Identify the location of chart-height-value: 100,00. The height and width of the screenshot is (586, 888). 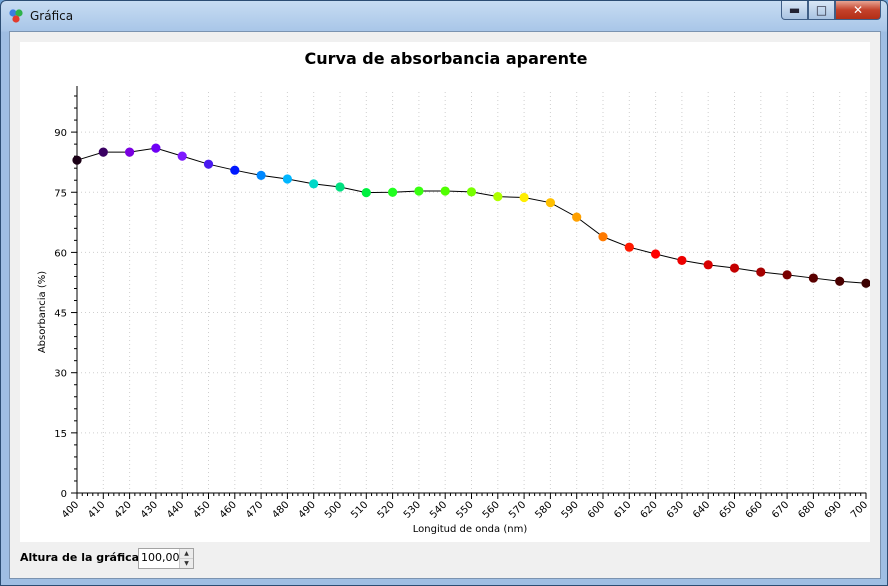
(160, 557).